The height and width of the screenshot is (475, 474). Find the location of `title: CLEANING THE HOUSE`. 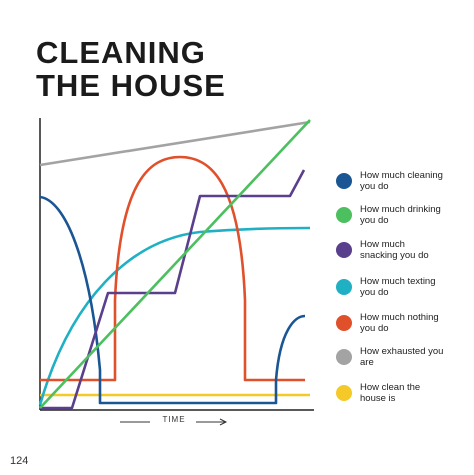

title: CLEANING THE HOUSE is located at coordinates (131, 69).